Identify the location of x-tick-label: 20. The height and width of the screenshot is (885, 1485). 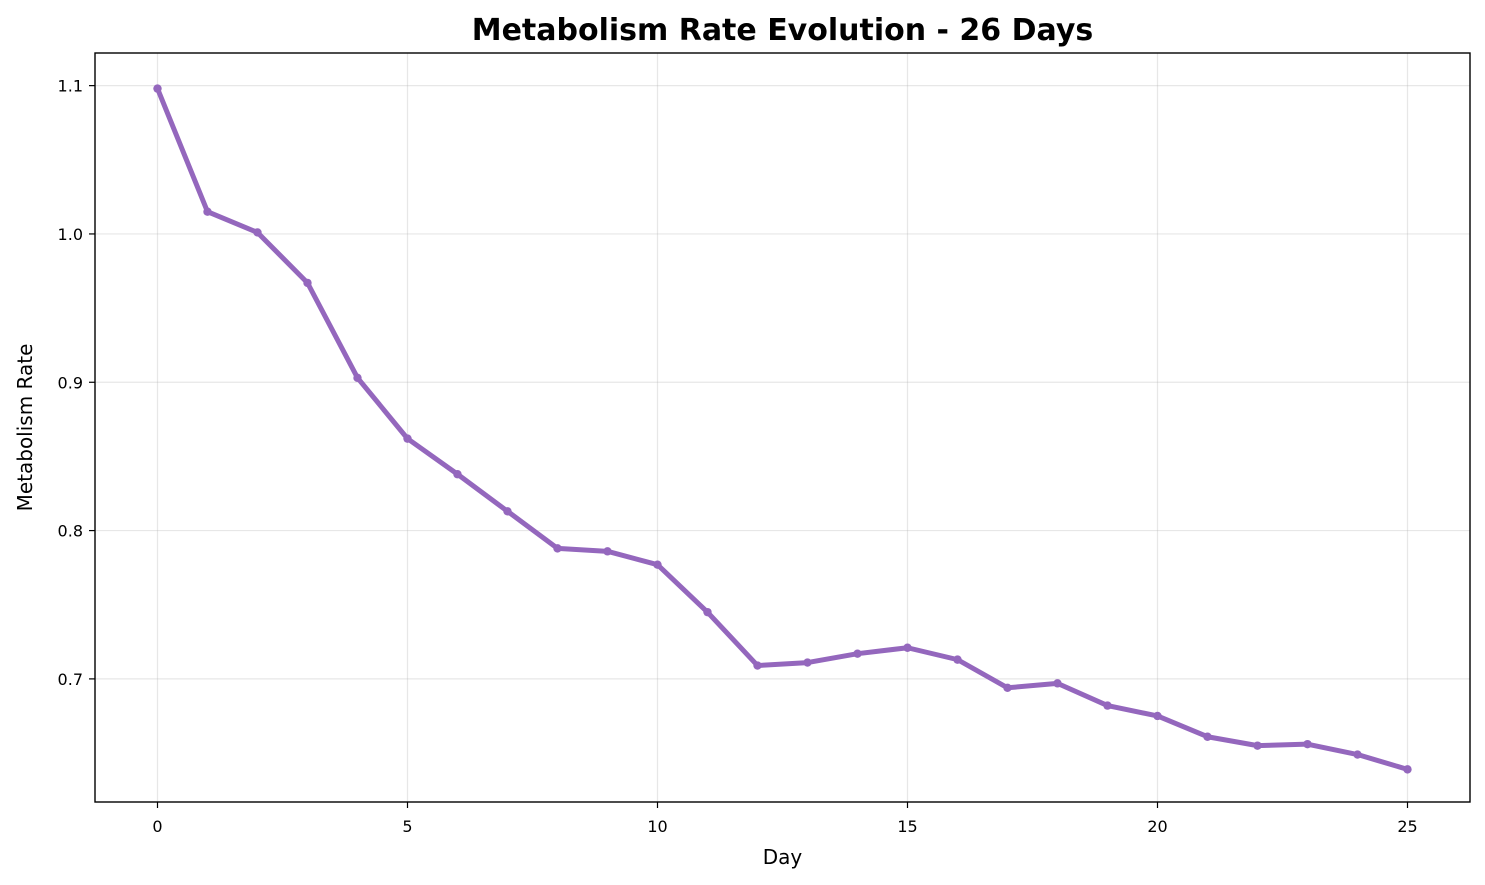
(1157, 826).